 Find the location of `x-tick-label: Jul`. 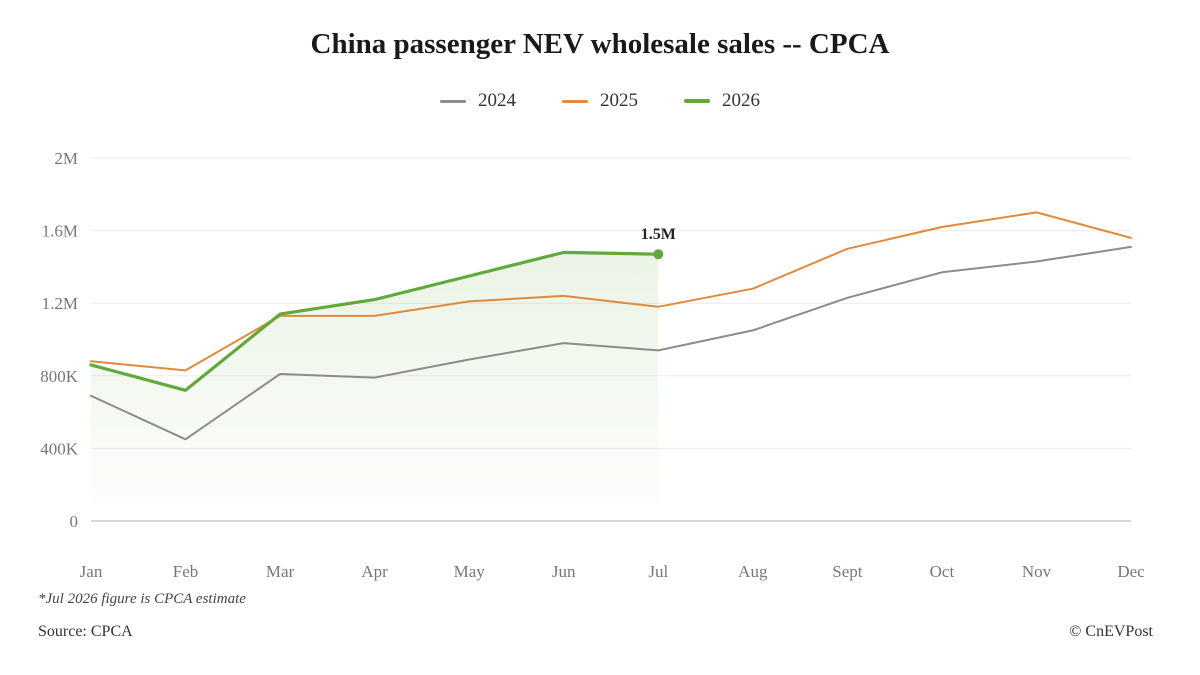

x-tick-label: Jul is located at coordinates (658, 571).